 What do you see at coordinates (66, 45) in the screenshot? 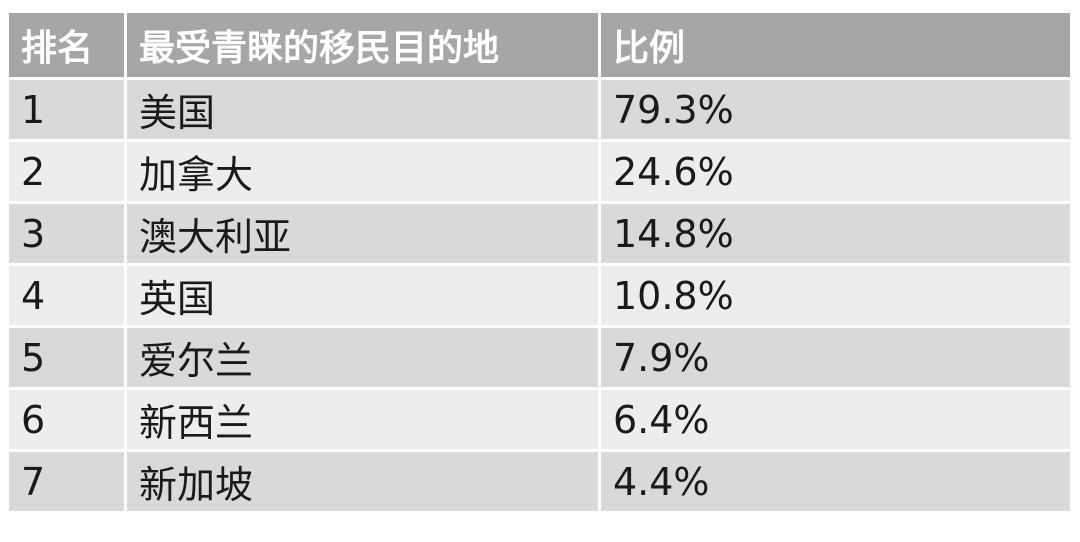
I see `header-rank: 排名` at bounding box center [66, 45].